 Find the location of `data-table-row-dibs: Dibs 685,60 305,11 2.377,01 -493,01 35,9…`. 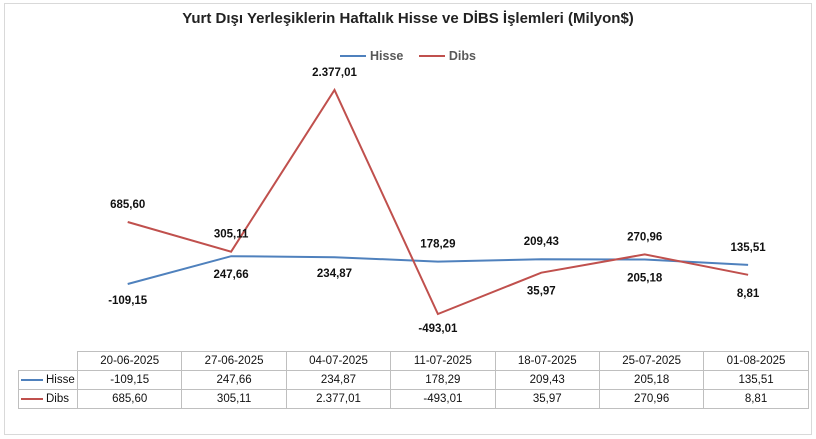

data-table-row-dibs: Dibs 685,60 305,11 2.377,01 -493,01 35,9… is located at coordinates (413, 399).